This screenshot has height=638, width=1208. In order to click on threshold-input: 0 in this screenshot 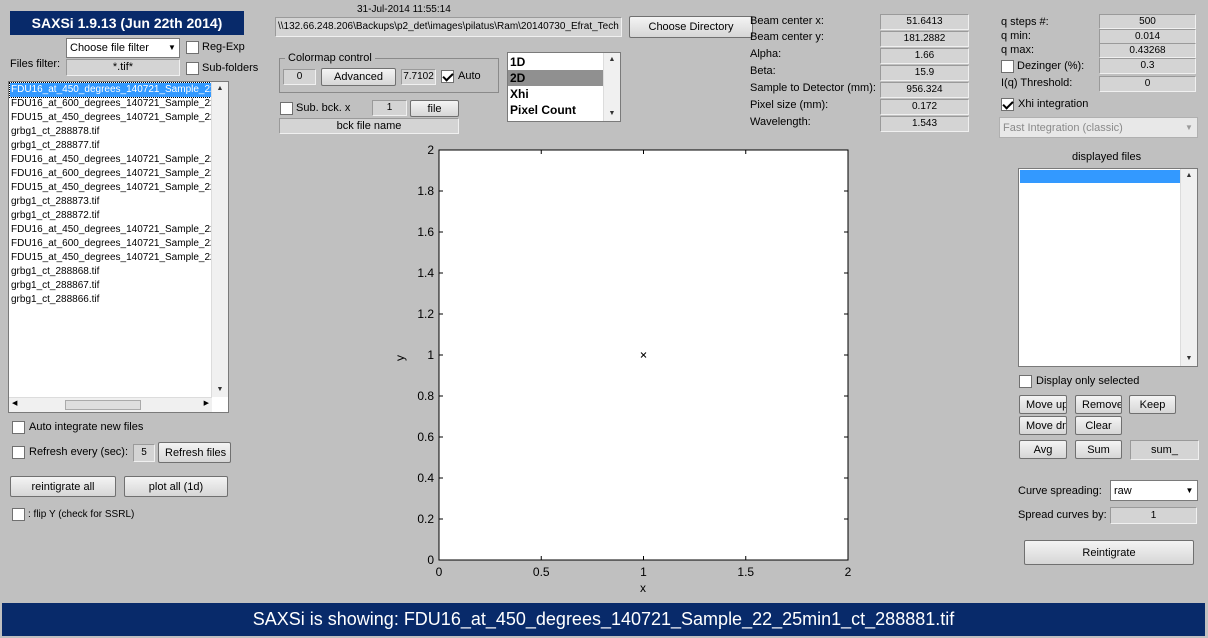, I will do `click(1147, 84)`.